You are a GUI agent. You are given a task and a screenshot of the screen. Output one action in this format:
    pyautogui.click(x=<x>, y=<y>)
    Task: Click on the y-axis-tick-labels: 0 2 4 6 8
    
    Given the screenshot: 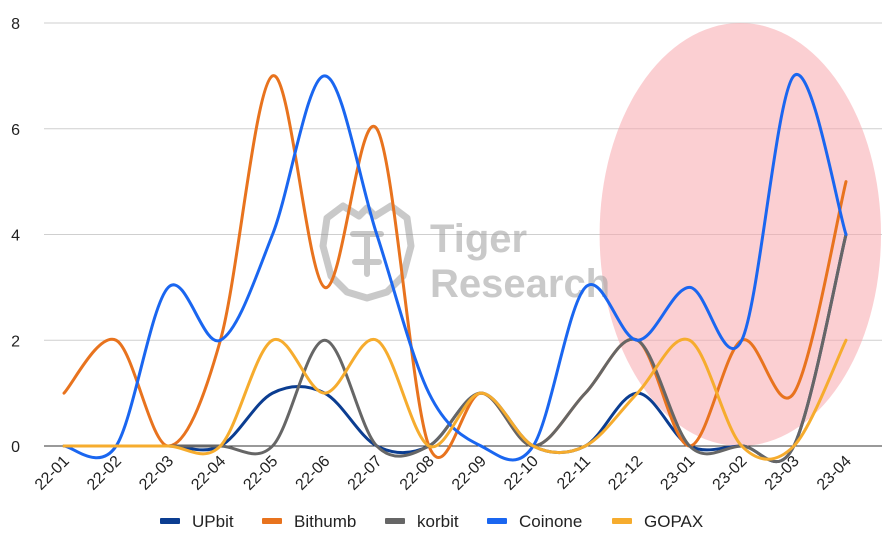 What is the action you would take?
    pyautogui.click(x=15, y=236)
    